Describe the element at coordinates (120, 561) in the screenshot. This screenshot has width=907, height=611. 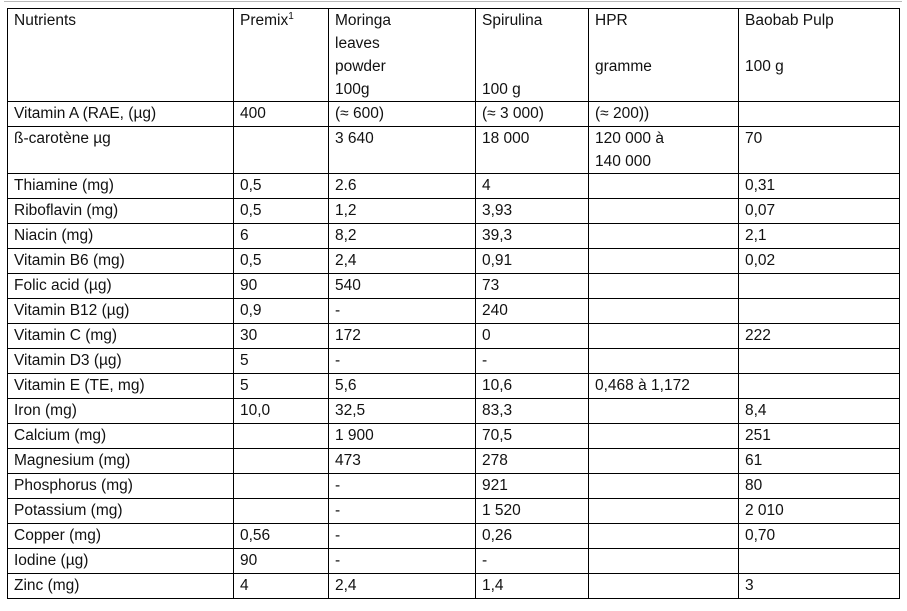
I see `nutrient-label: Iodine (µg)` at that location.